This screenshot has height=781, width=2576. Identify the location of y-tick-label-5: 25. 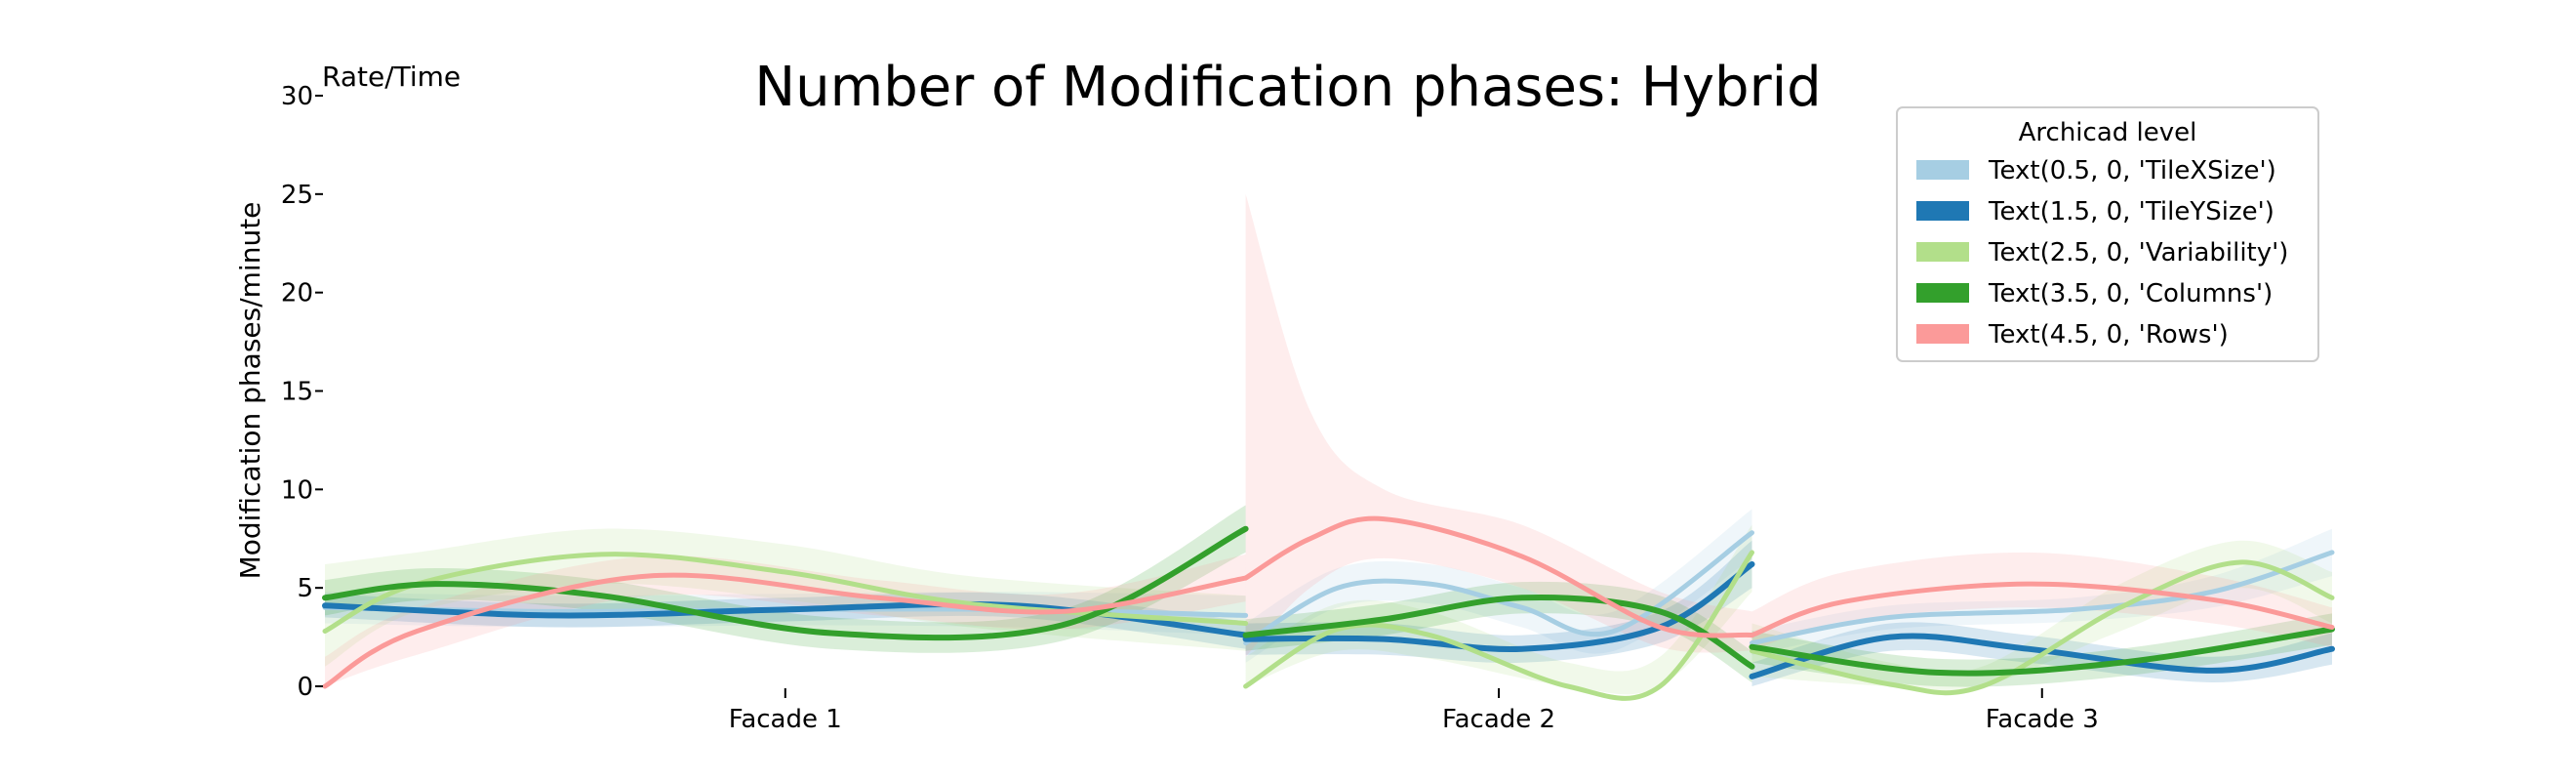
(297, 195).